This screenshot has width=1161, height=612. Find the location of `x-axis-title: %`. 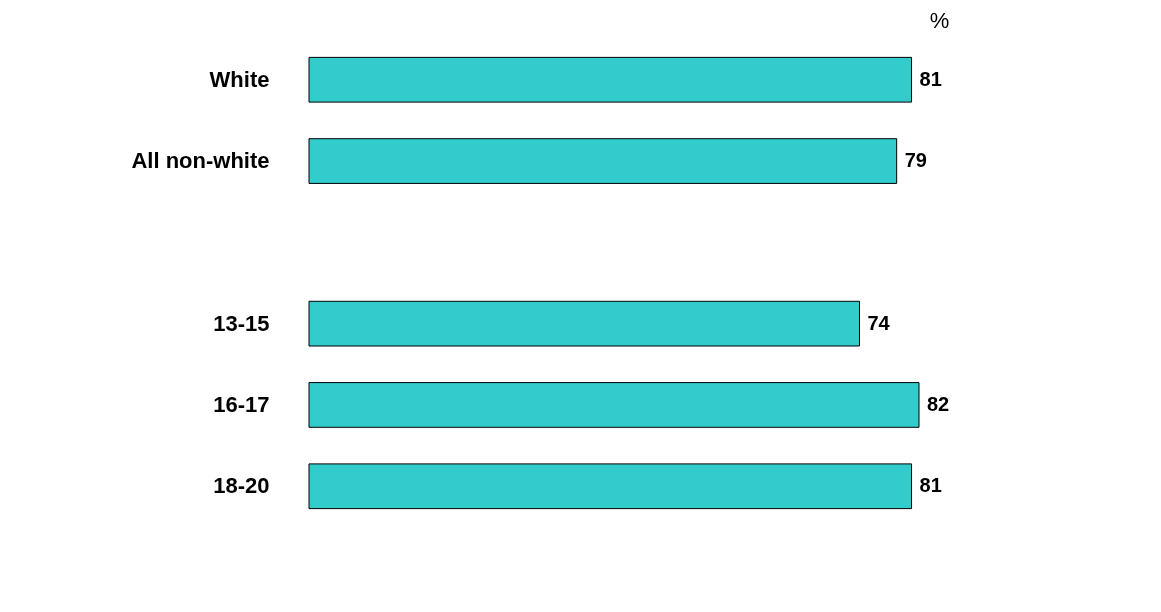

x-axis-title: % is located at coordinates (939, 20).